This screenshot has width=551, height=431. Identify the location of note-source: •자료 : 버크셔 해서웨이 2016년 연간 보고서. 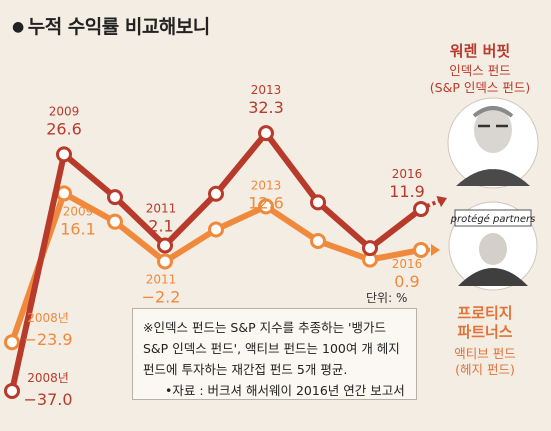
(285, 390).